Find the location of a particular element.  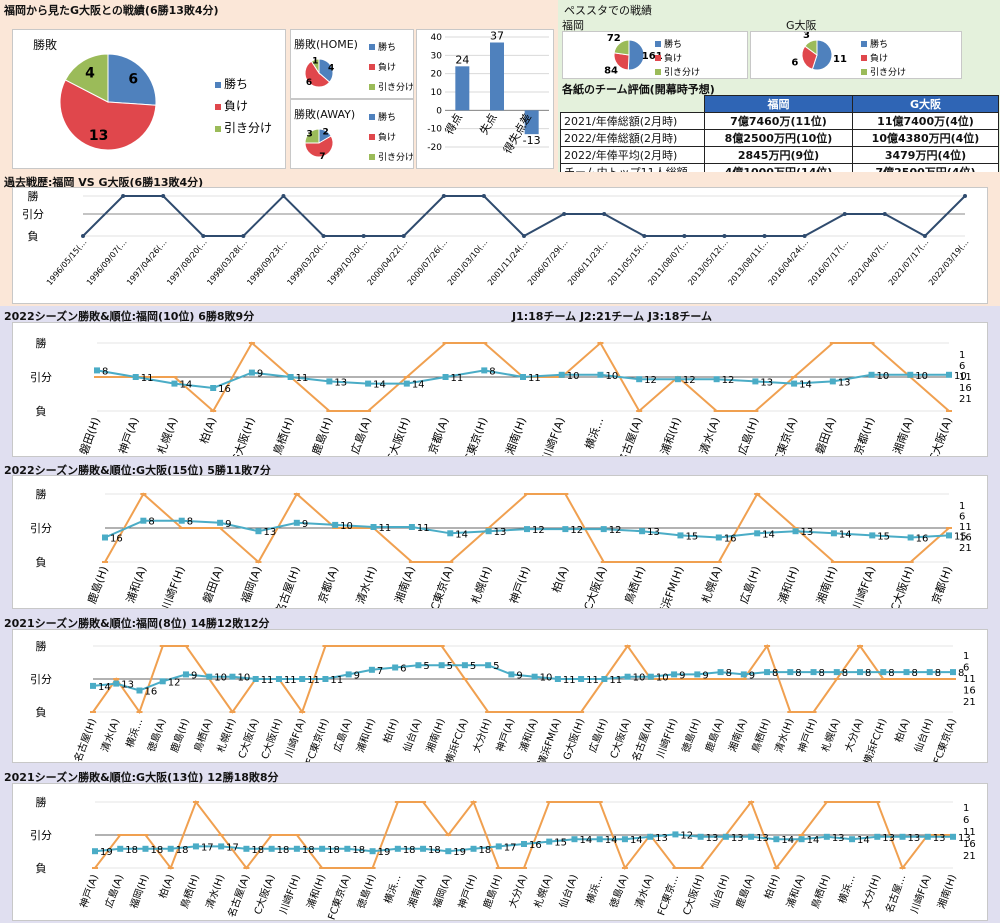

legend-label: 引き分け is located at coordinates (395, 157).